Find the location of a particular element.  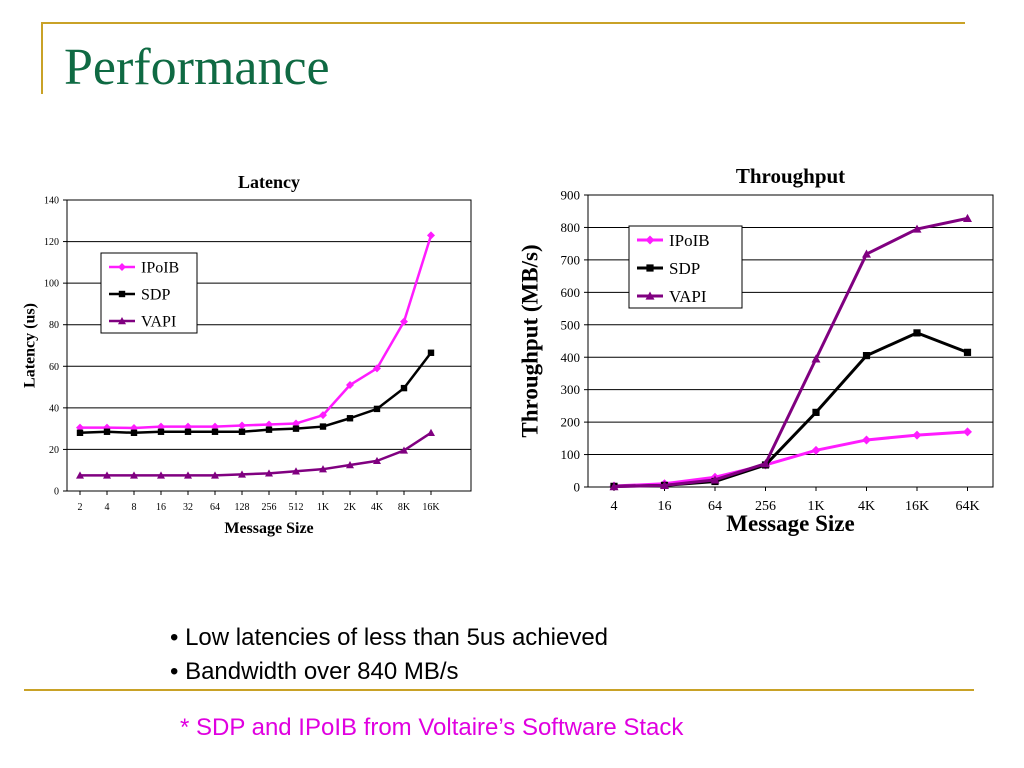

y-tick-label: 100 is located at coordinates (51, 284).